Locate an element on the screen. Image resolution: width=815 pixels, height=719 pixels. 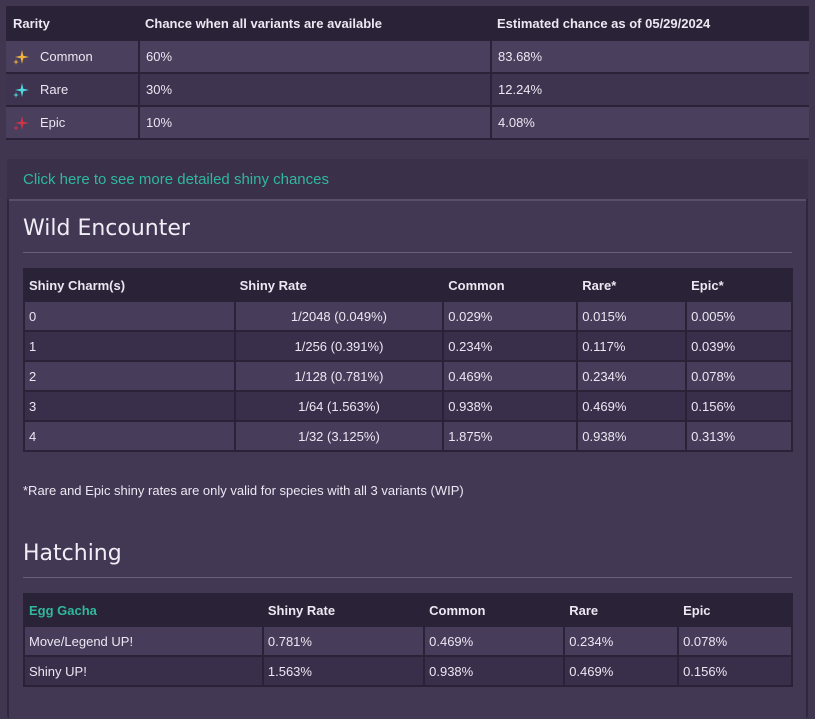
table-cell: Shiny UP! is located at coordinates (143, 671).